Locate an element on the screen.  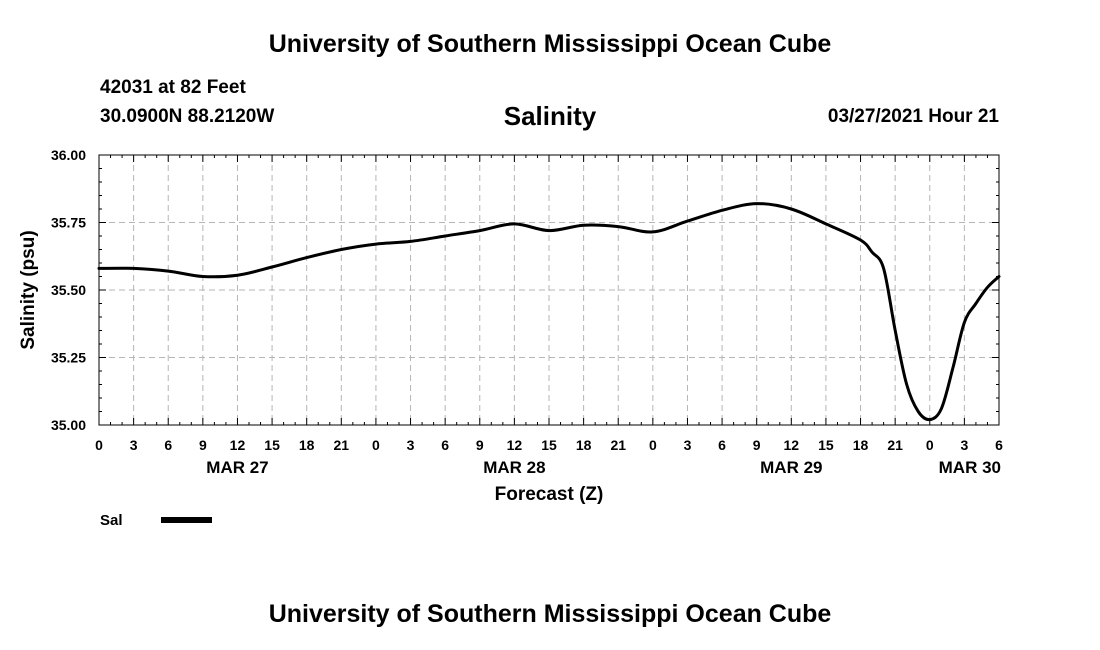
date-labels: MAR 27 MAR 28 MAR 29 MAR 30 is located at coordinates (603, 467).